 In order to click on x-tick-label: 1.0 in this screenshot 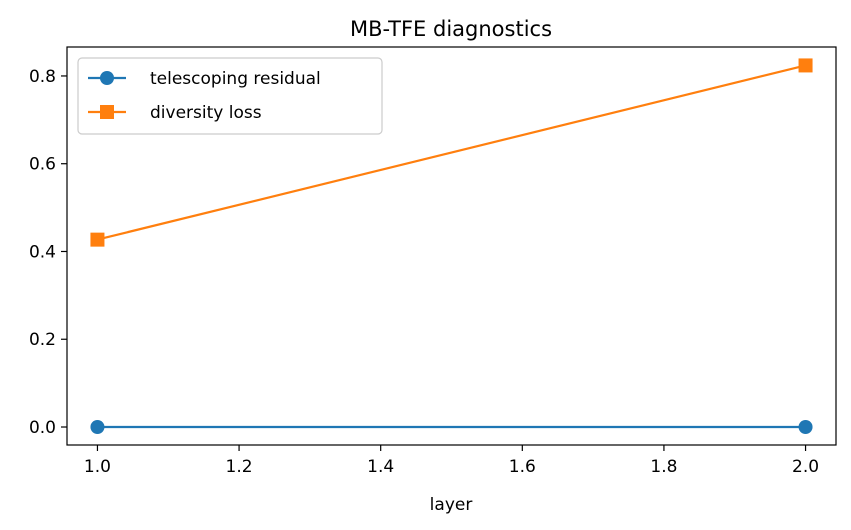, I will do `click(97, 467)`.